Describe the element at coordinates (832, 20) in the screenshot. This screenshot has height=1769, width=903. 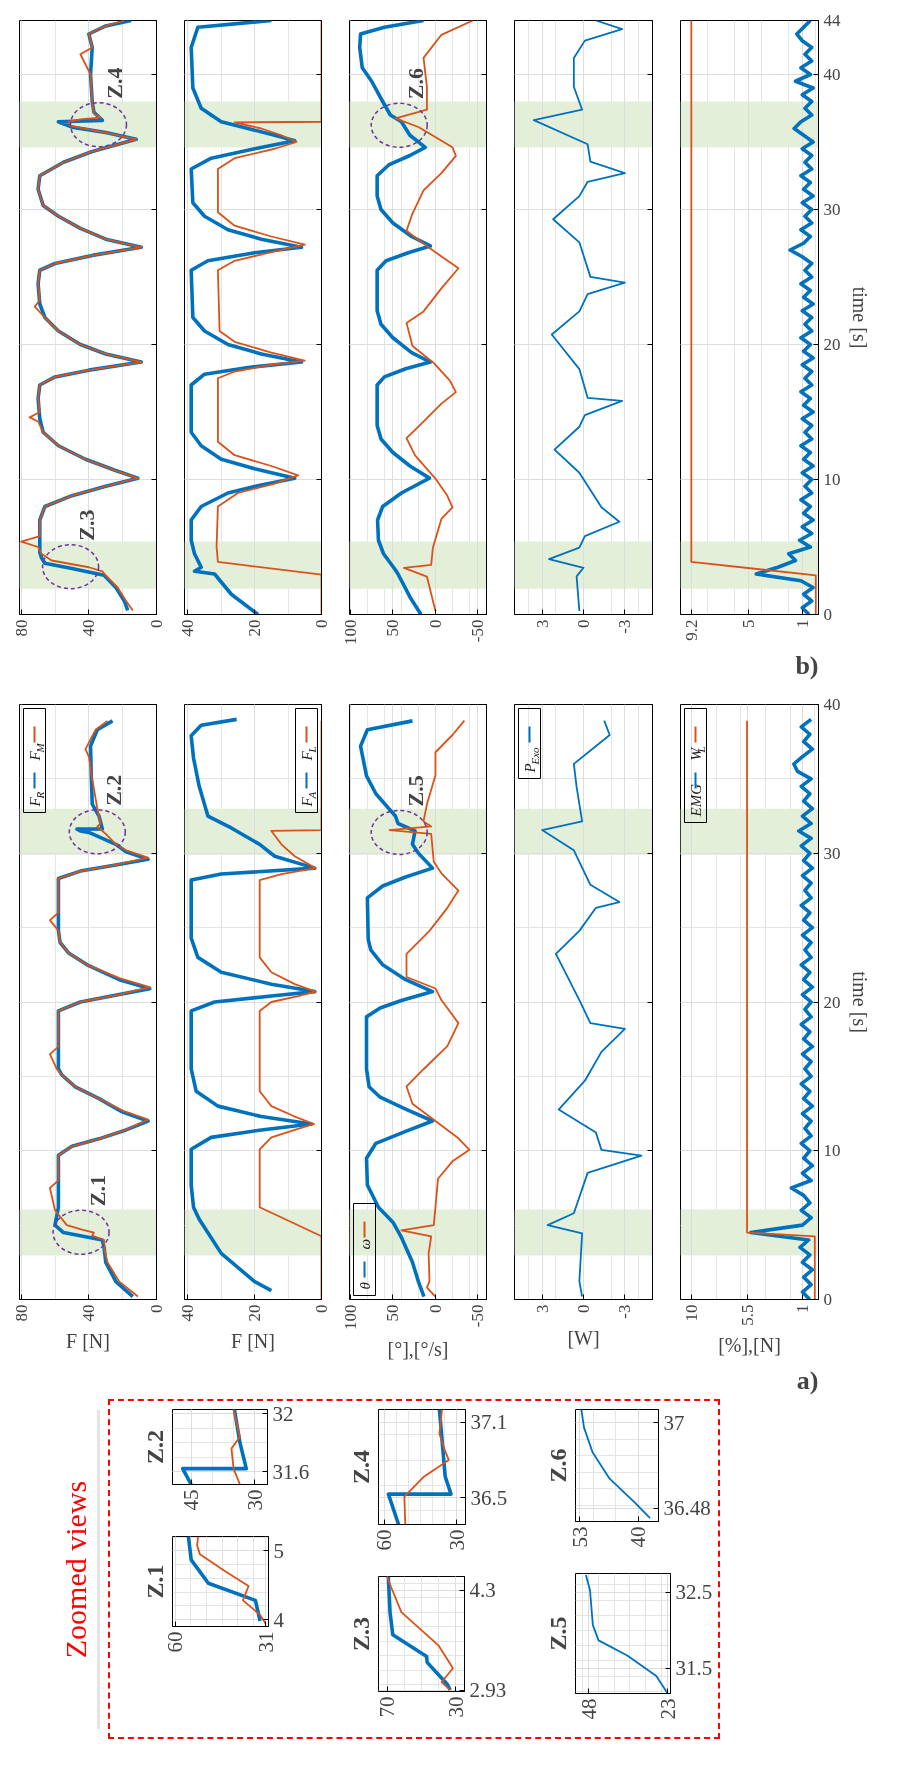
I see `y-tick-label: 44` at that location.